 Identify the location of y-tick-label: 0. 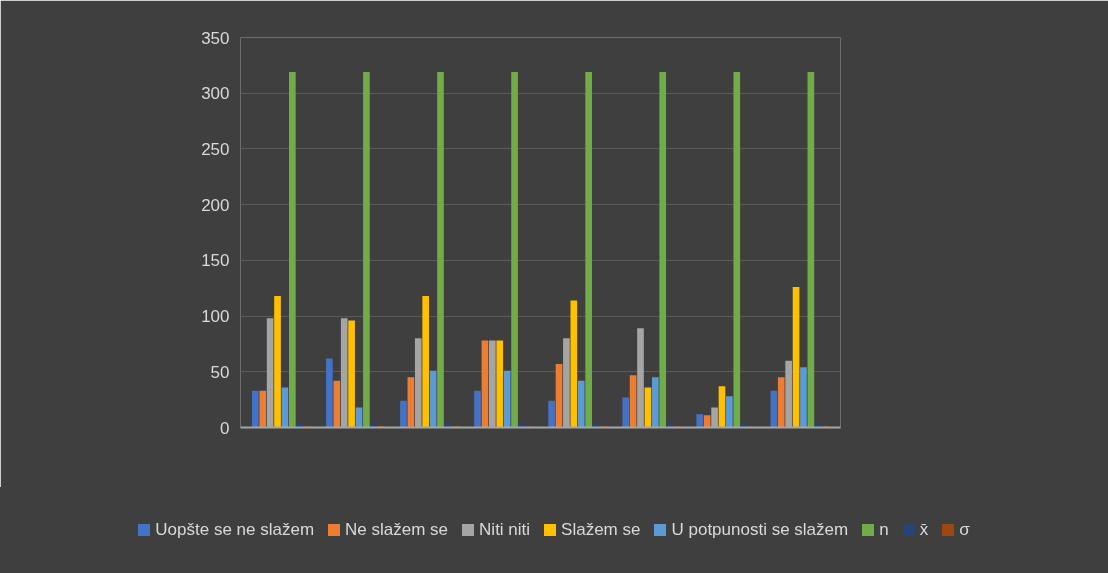
(225, 428).